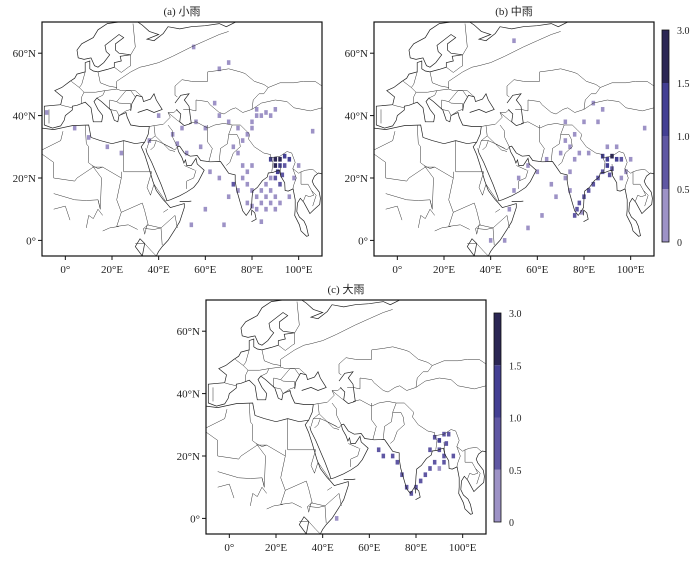 Image resolution: width=700 pixels, height=561 pixels. What do you see at coordinates (397, 270) in the screenshot?
I see `x-tick-label: 0°` at bounding box center [397, 270].